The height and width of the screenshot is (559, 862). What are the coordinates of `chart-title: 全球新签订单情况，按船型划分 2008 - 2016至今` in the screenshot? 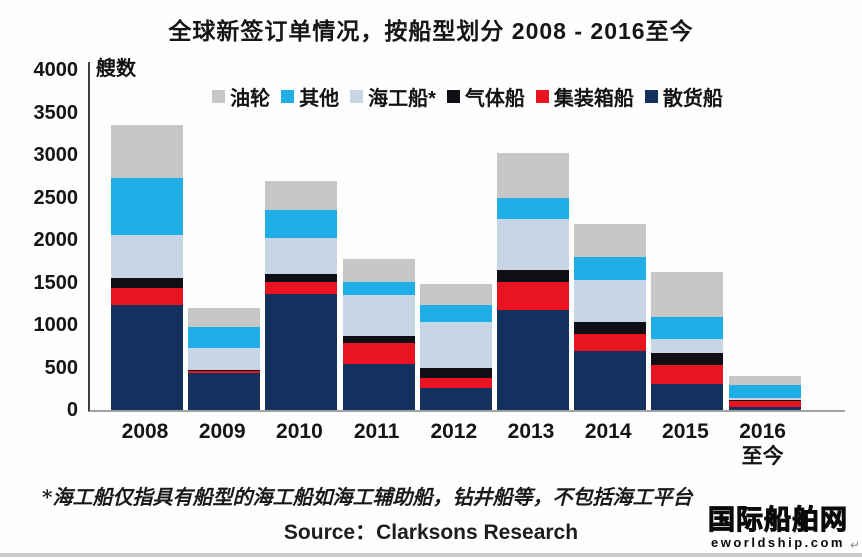 It's located at (431, 31).